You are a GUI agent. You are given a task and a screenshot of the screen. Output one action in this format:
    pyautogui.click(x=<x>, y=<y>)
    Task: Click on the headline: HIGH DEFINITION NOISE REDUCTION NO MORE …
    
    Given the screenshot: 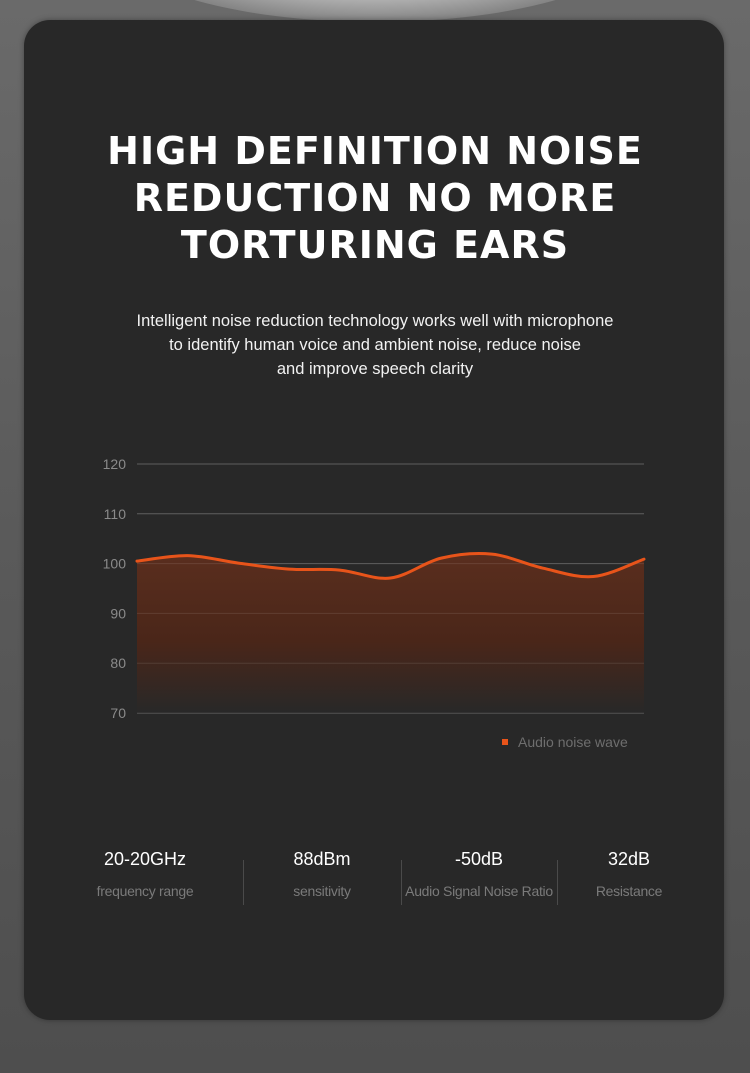 What is the action you would take?
    pyautogui.click(x=375, y=198)
    